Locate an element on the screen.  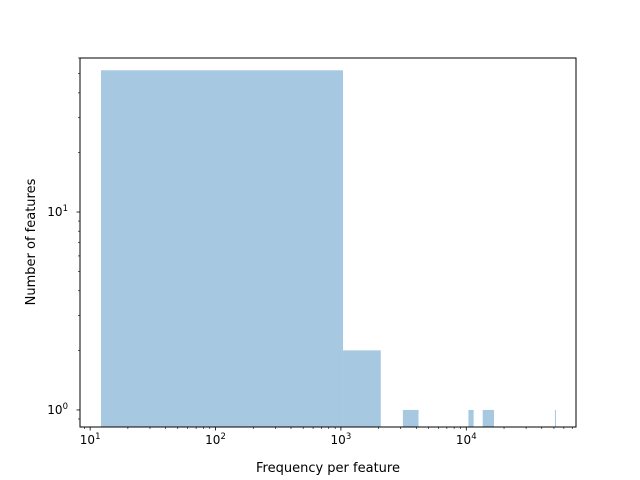
x-tick-label: 104 is located at coordinates (466, 439).